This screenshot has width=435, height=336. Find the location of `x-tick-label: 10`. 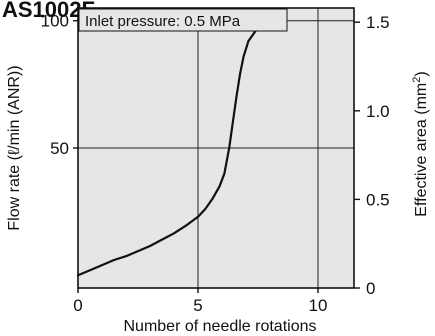

x-tick-label: 10 is located at coordinates (318, 305).